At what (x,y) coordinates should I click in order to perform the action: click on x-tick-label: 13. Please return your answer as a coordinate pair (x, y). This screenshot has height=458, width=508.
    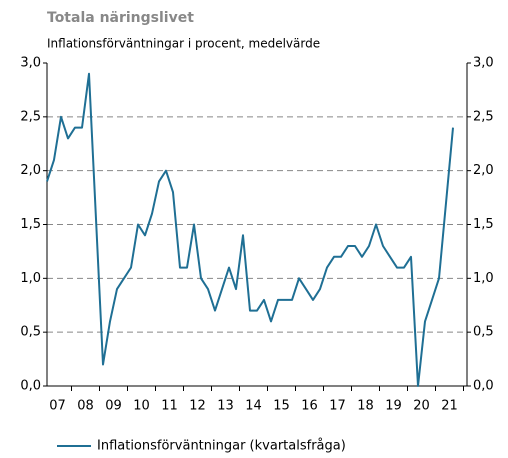
    Looking at the image, I should click on (225, 406).